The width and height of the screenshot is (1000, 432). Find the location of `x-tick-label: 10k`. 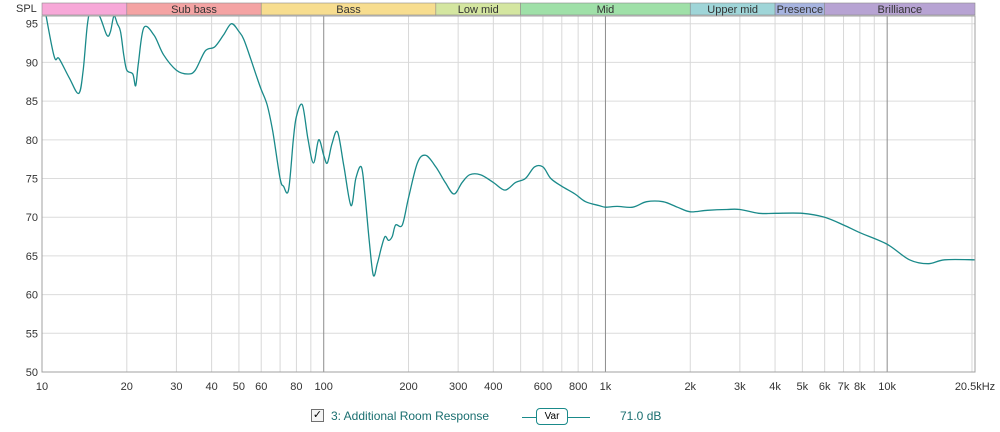

x-tick-label: 10k is located at coordinates (887, 387).